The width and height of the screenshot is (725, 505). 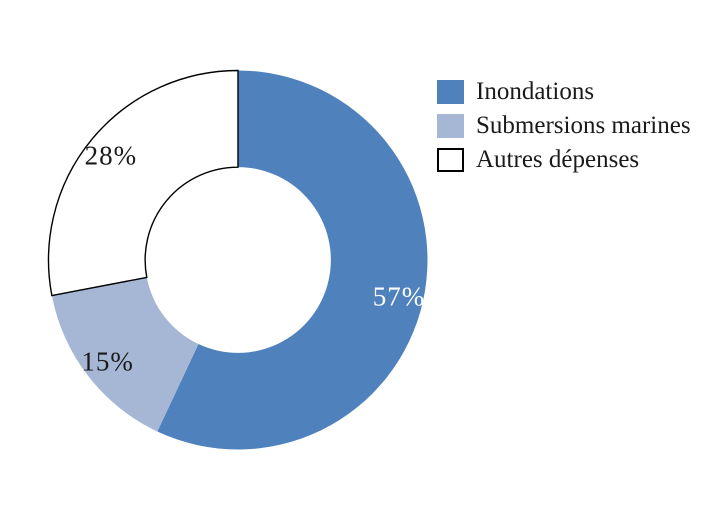 I want to click on legend-item-submersions-marines: Submersions marines, so click(x=564, y=125).